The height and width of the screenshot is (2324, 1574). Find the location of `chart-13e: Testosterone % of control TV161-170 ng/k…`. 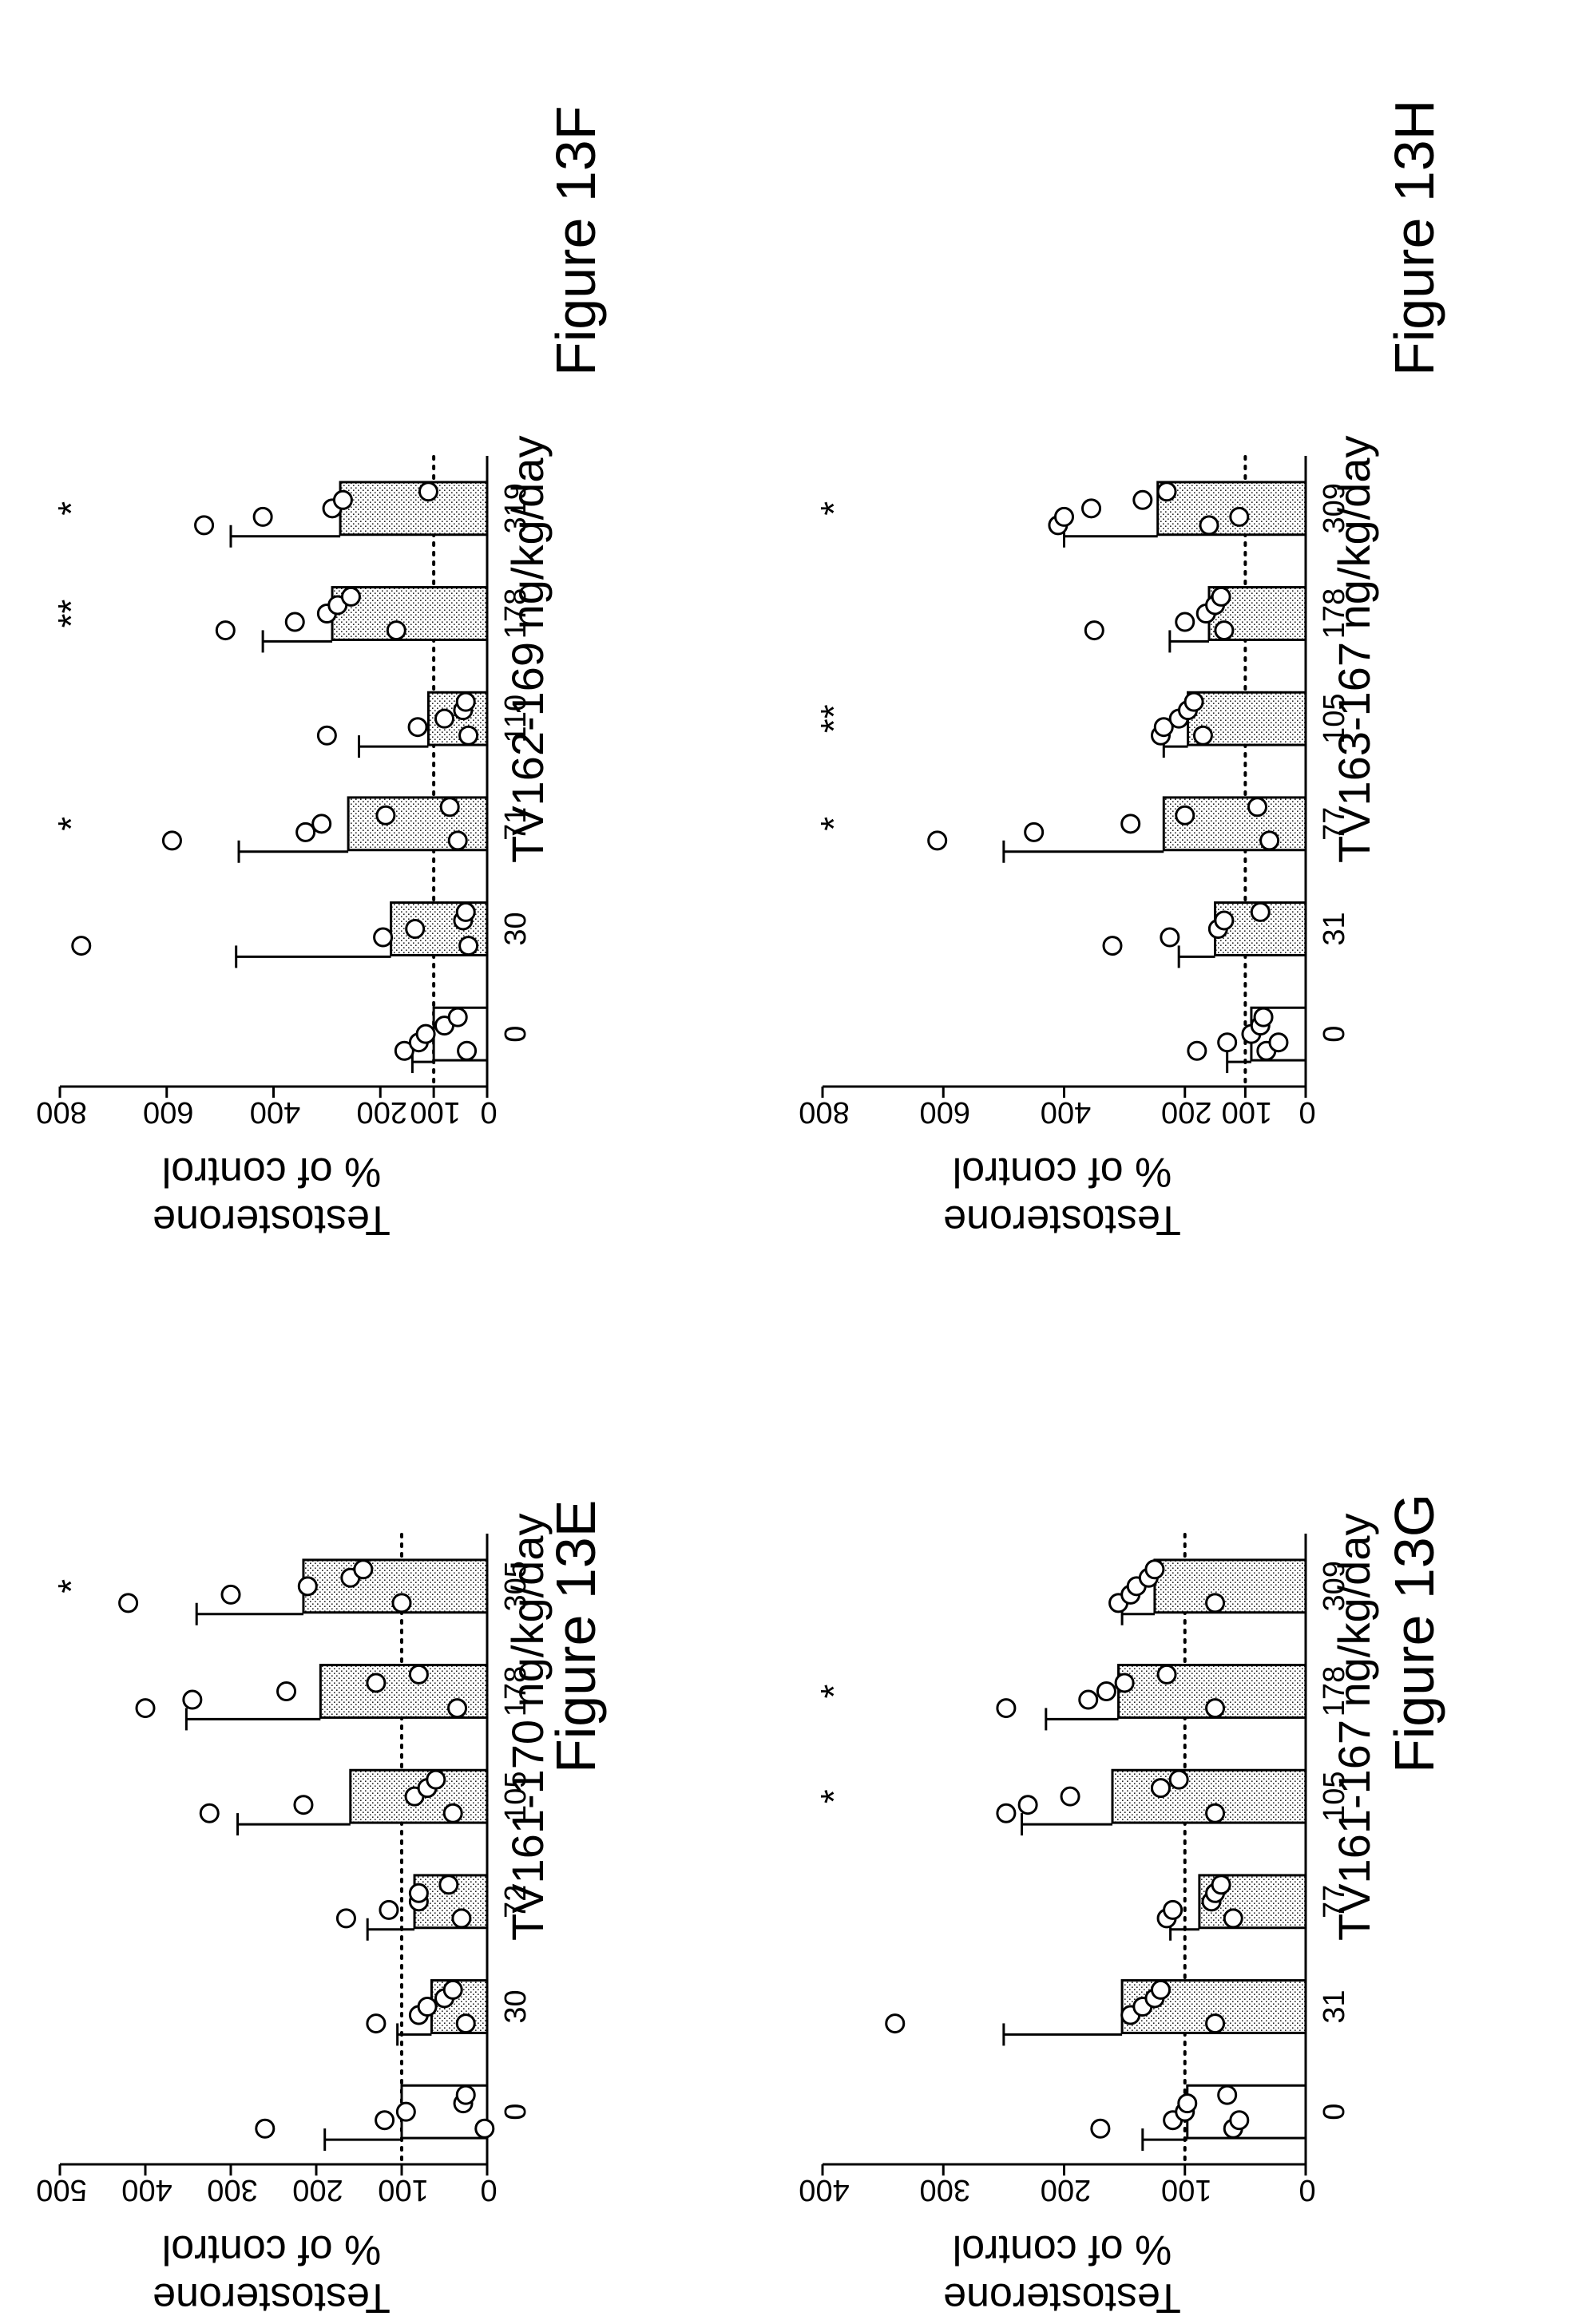

chart-13e: Testosterone % of control TV161-170 ng/k… is located at coordinates (321, 1910).